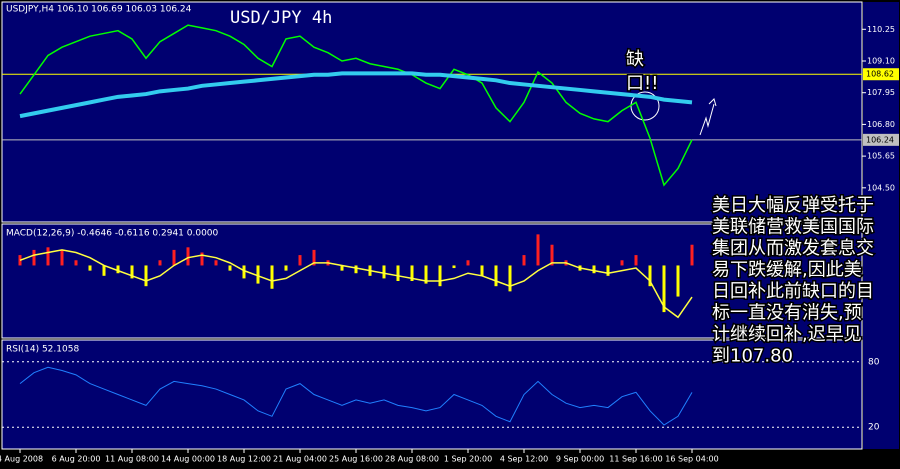 The image size is (900, 469). Describe the element at coordinates (356, 396) in the screenshot. I see `rsi-line` at that location.